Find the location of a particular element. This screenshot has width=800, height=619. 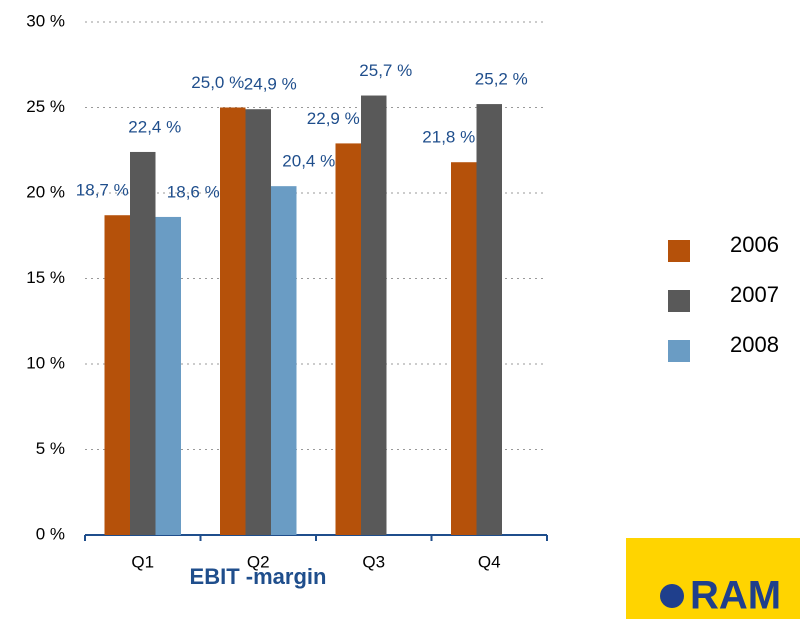

value-label: 22,4 % is located at coordinates (154, 126).